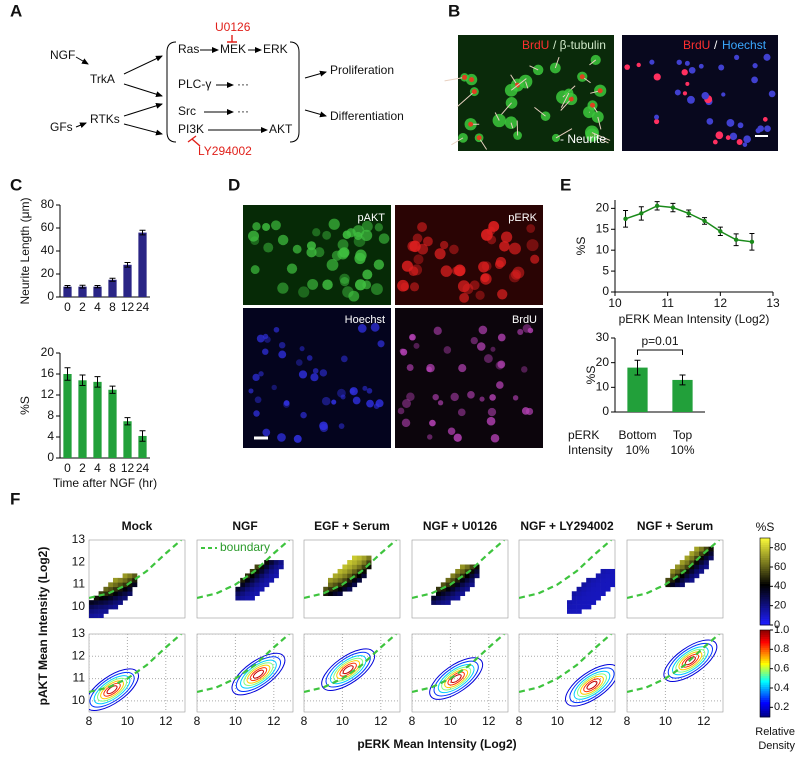 The width and height of the screenshot is (800, 759). Describe the element at coordinates (105, 119) in the screenshot. I see `node: RTKs` at that location.